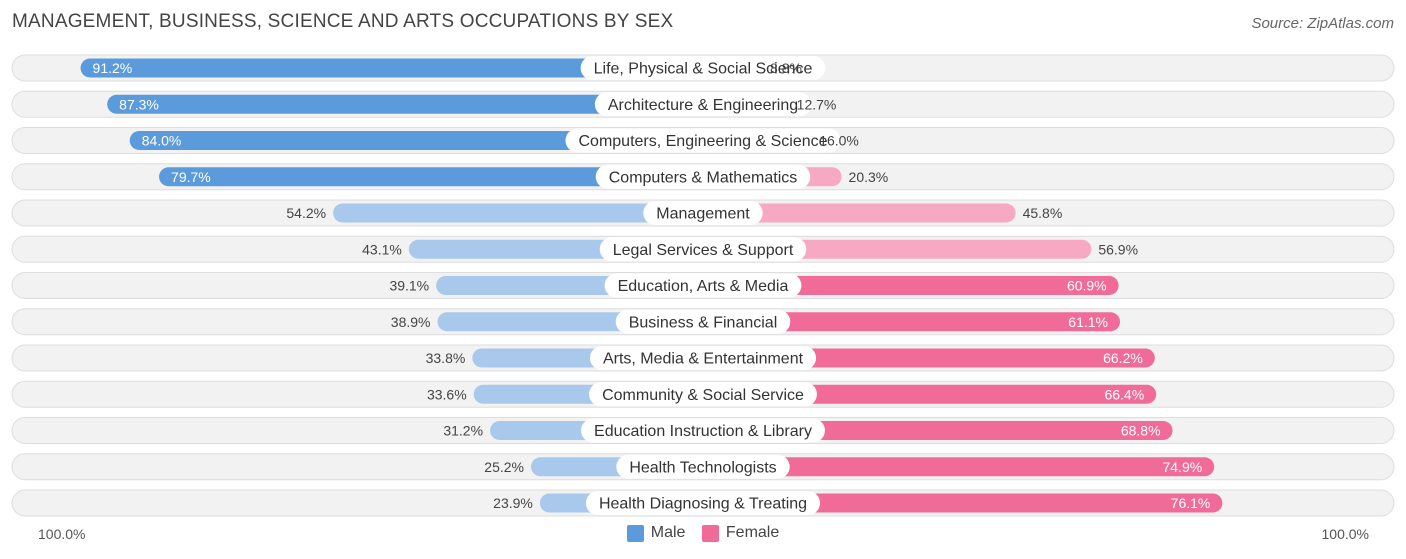  What do you see at coordinates (817, 104) in the screenshot?
I see `value-label-female: 12.7%` at bounding box center [817, 104].